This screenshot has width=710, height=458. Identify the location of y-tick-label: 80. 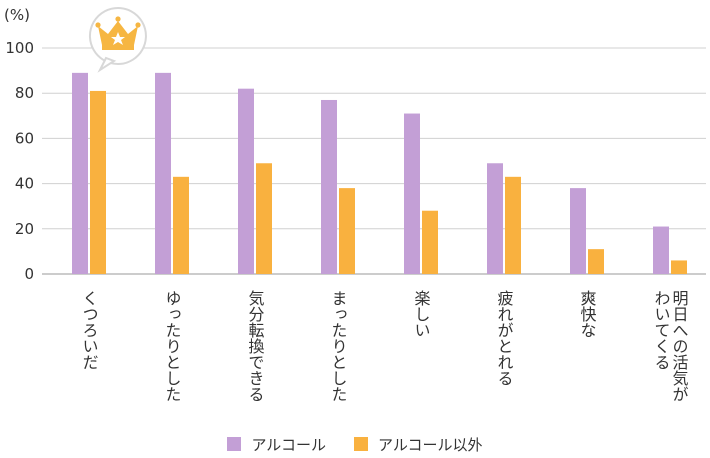
(24, 93).